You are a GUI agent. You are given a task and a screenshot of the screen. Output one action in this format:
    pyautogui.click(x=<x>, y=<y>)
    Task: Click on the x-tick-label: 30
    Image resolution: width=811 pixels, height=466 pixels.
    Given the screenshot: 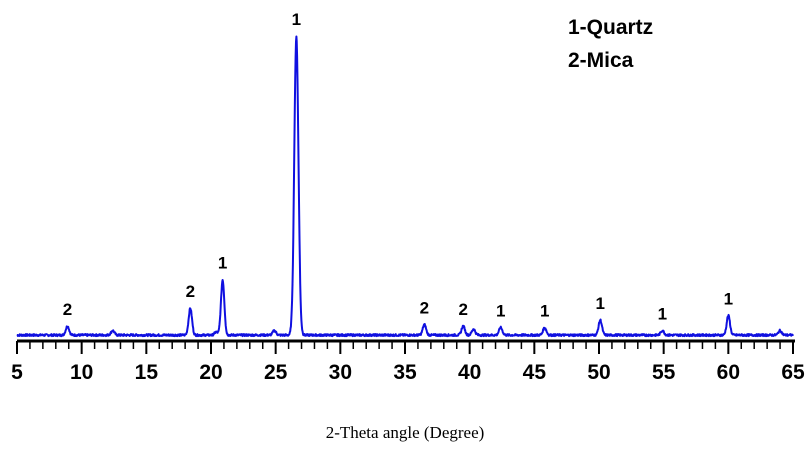 What is the action you would take?
    pyautogui.click(x=340, y=372)
    